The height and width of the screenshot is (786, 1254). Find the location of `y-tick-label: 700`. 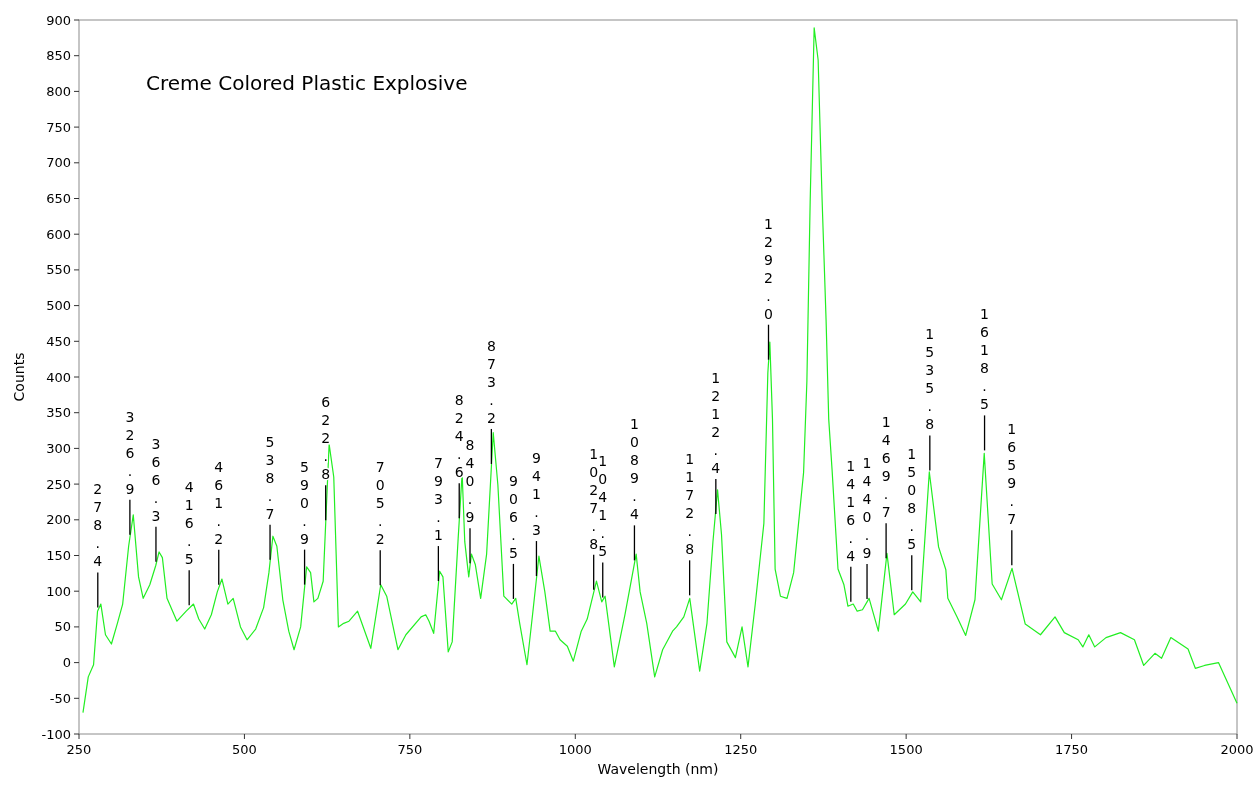

y-tick-label: 700 is located at coordinates (58, 163).